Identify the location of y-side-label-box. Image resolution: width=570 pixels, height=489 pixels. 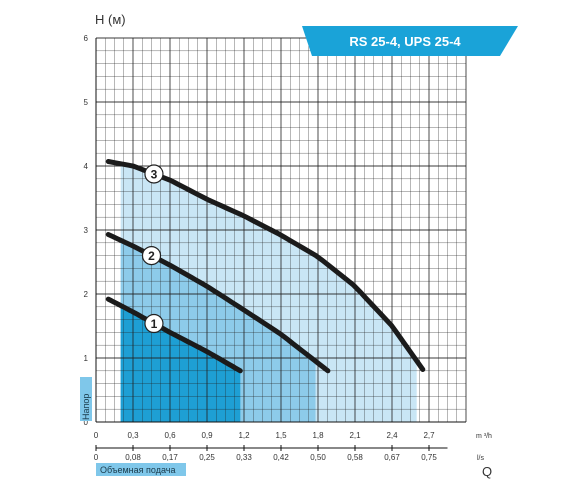
(86, 399).